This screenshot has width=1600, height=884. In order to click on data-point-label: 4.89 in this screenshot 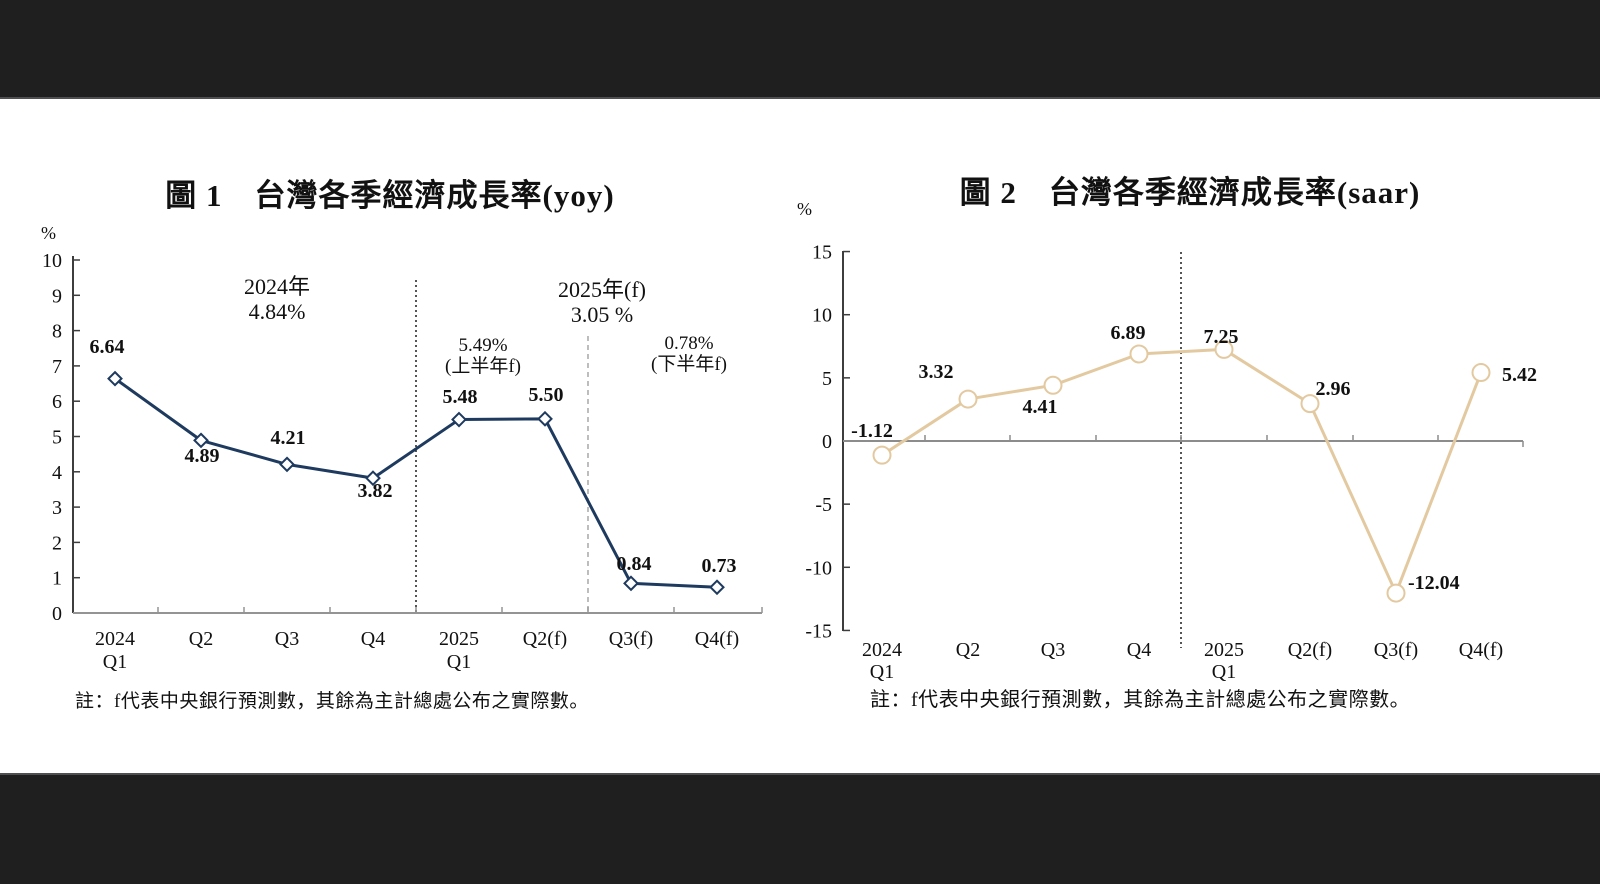, I will do `click(202, 456)`.